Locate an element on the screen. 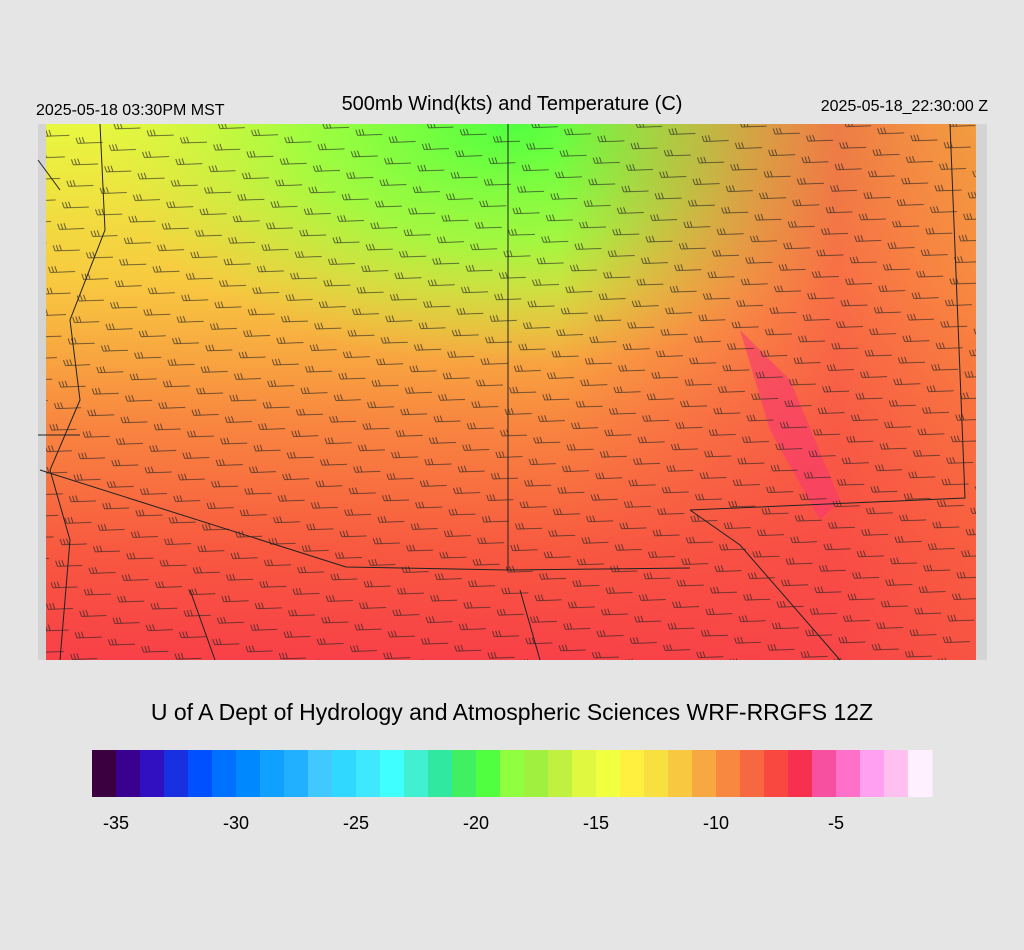 The width and height of the screenshot is (1024, 950). colorbar-tick-label: -20 is located at coordinates (476, 823).